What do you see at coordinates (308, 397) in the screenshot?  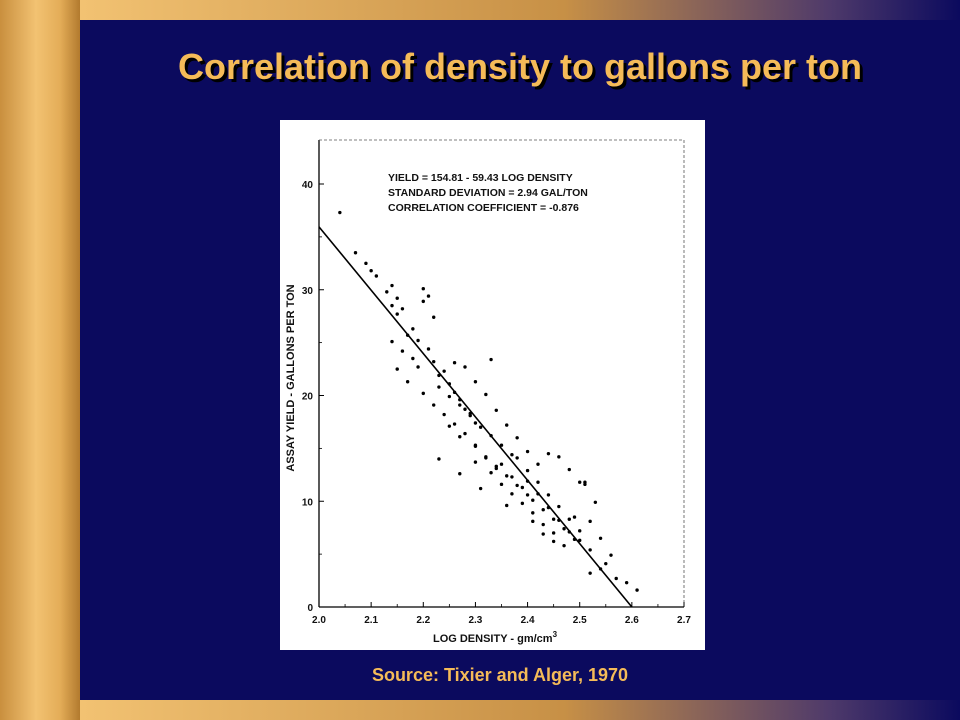 I see `y-tick-label: 20` at bounding box center [308, 397].